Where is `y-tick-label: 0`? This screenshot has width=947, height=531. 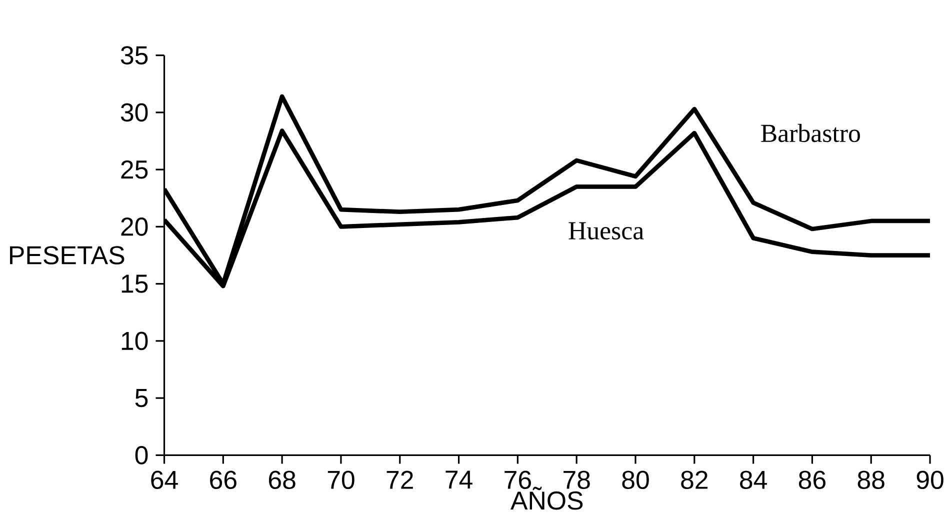
y-tick-label: 0 is located at coordinates (141, 455).